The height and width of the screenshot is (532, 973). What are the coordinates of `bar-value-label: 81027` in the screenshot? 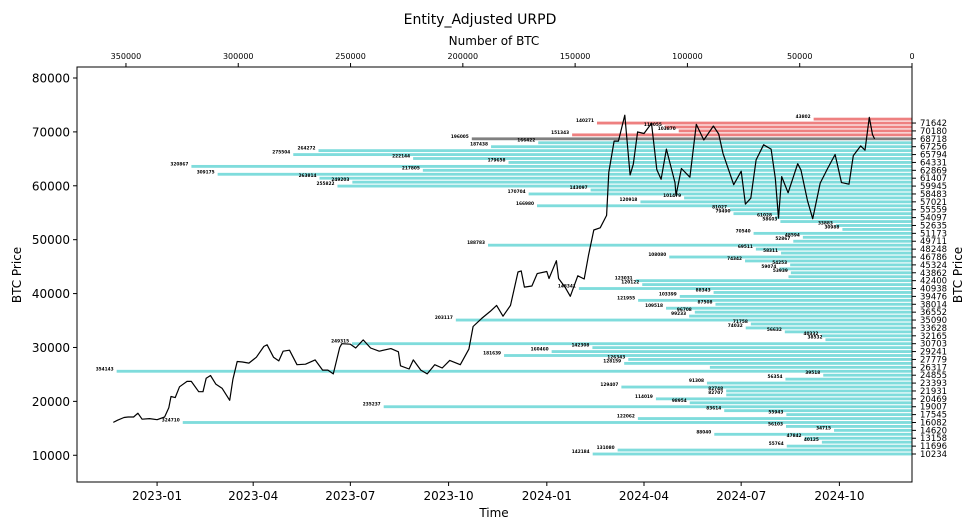 It's located at (719, 208).